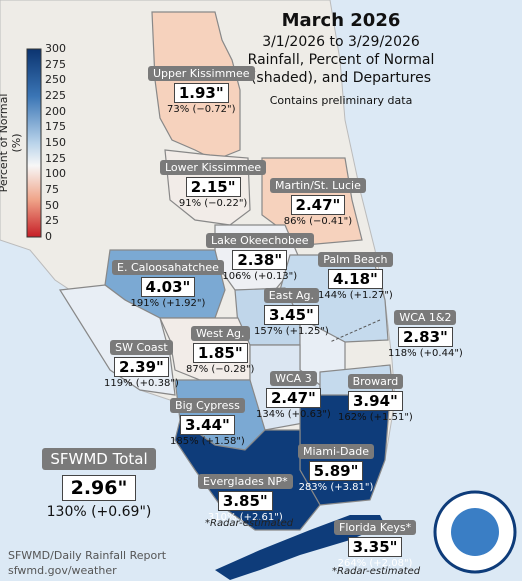 The width and height of the screenshot is (522, 581). Describe the element at coordinates (341, 100) in the screenshot. I see `preliminary-note: Contains preliminary data` at that location.